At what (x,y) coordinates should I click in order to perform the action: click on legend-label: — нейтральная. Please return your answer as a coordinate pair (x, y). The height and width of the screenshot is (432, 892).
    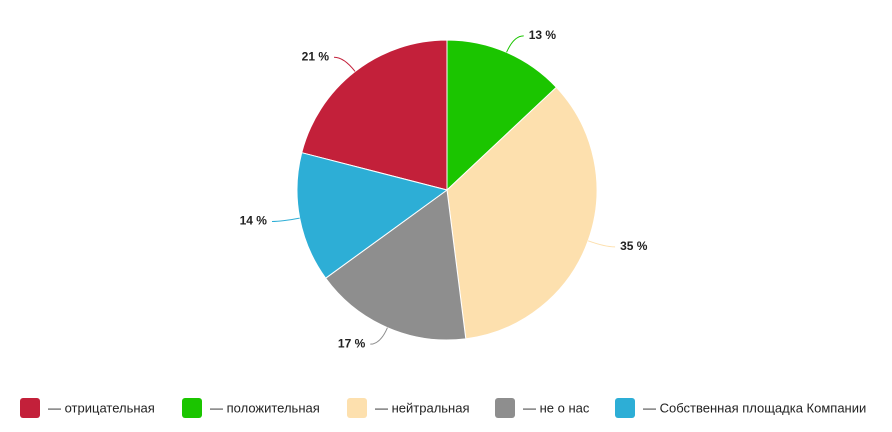
    Looking at the image, I should click on (422, 407).